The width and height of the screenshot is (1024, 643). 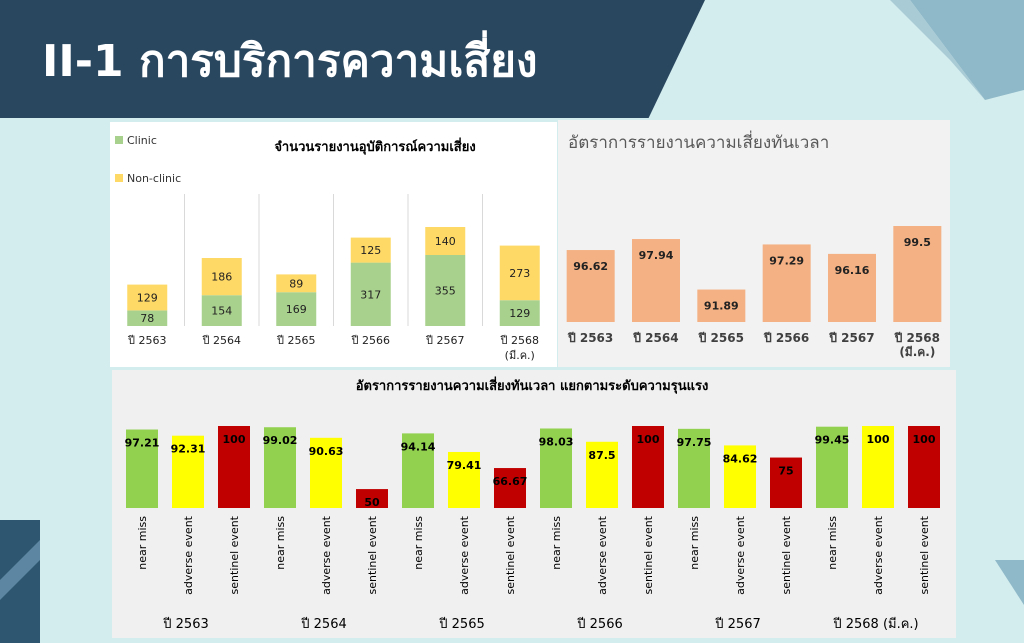 What do you see at coordinates (698, 141) in the screenshot?
I see `chart-title: อัตราการรายงานความเสี่ยงทันเวลา` at bounding box center [698, 141].